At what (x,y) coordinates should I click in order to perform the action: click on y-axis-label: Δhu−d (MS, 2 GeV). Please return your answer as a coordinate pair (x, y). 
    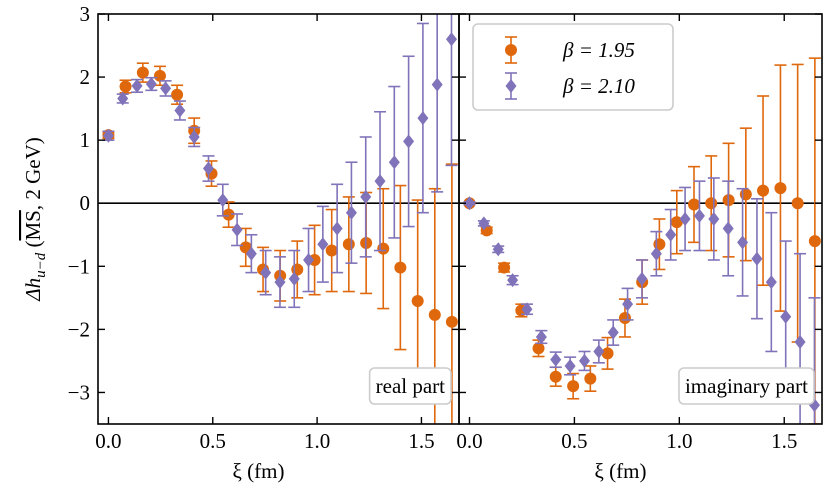
    Looking at the image, I should click on (35, 219).